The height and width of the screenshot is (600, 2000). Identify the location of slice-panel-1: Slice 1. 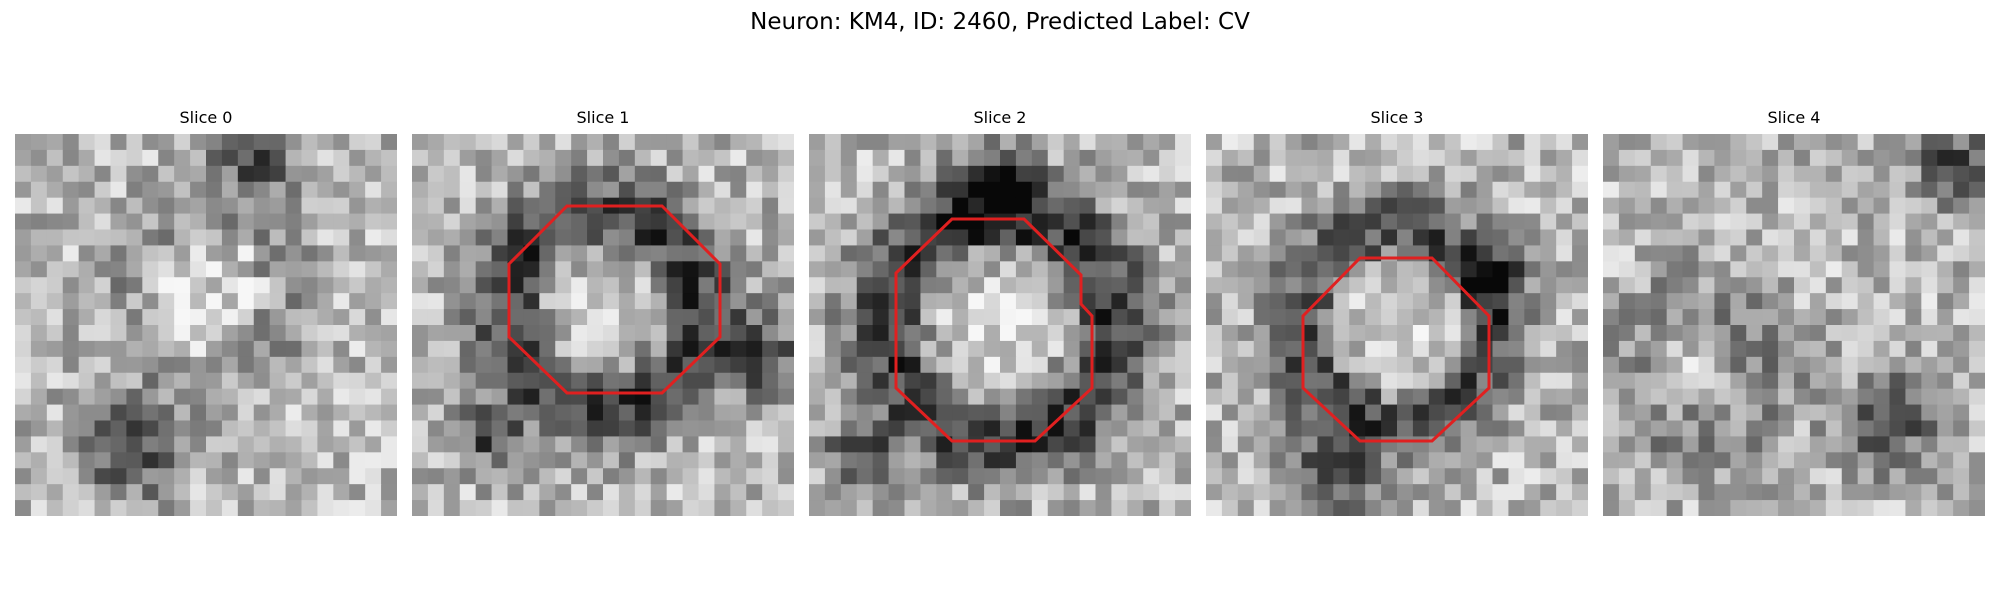
(603, 312).